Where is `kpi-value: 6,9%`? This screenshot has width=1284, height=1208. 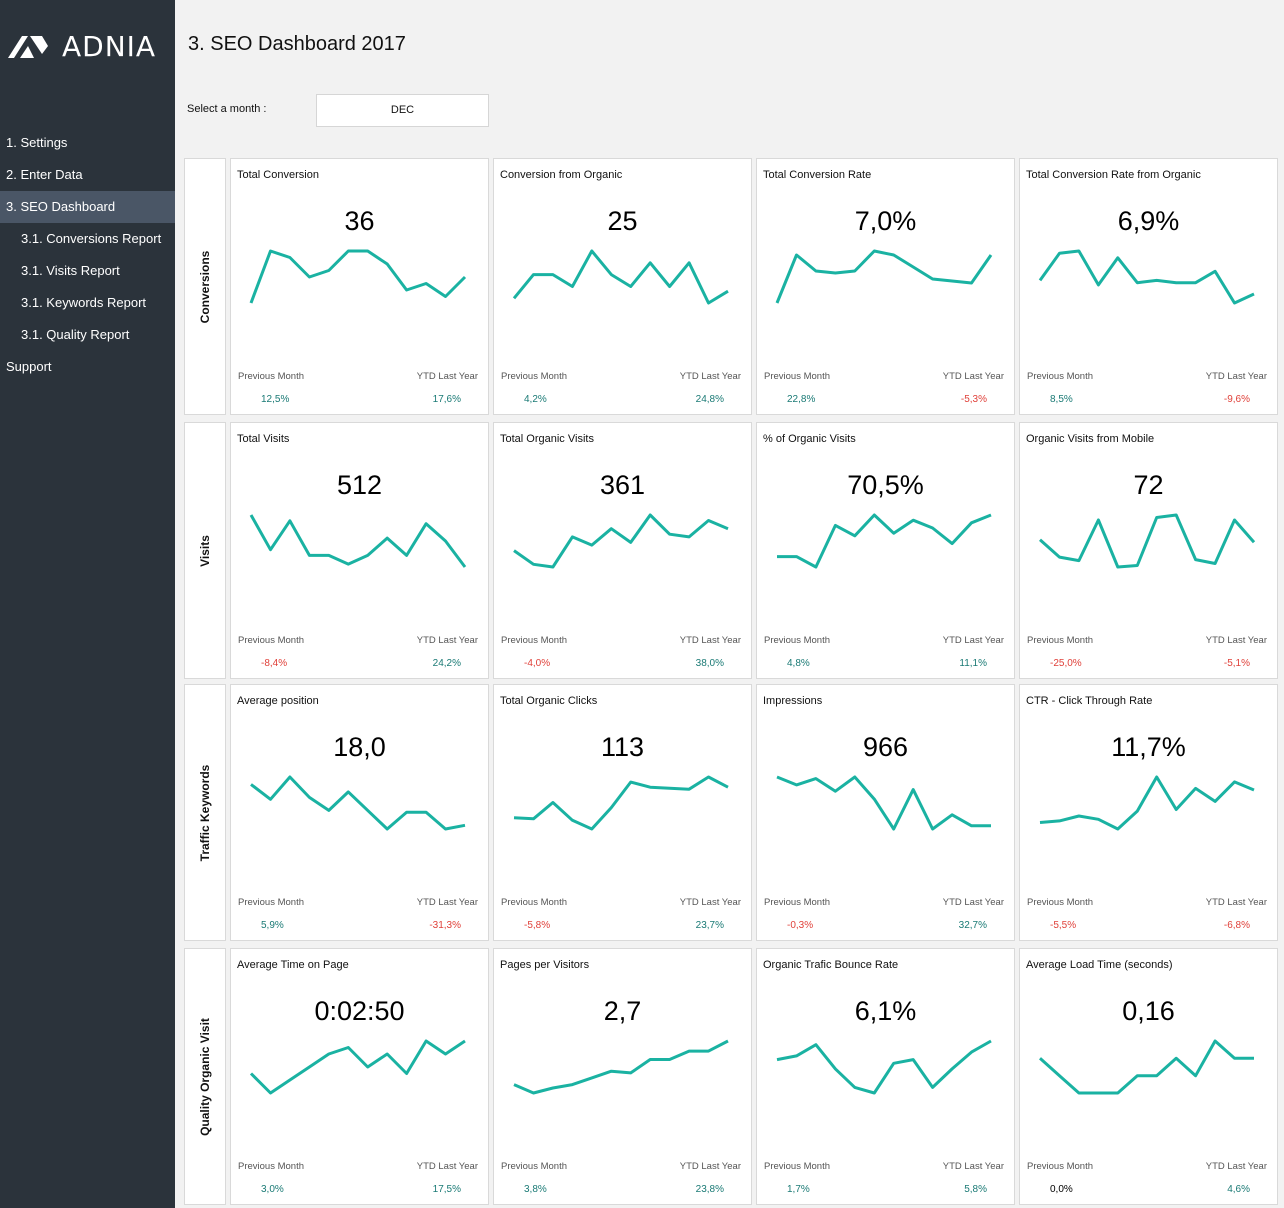 kpi-value: 6,9% is located at coordinates (1148, 221).